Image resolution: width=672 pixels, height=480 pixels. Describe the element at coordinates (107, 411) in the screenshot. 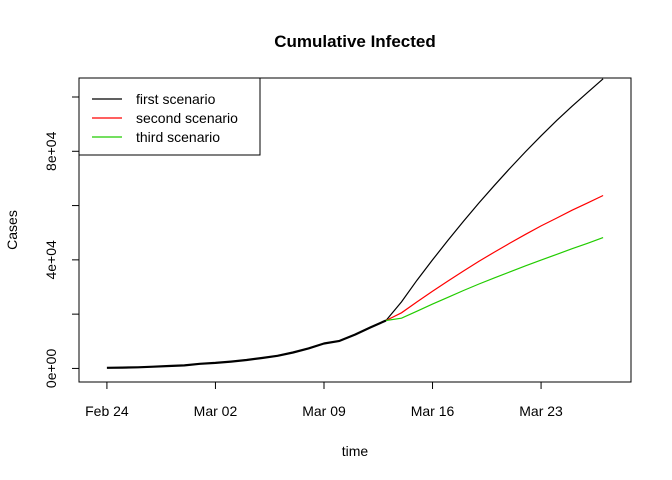

I see `x-tick-label: Feb 24` at that location.